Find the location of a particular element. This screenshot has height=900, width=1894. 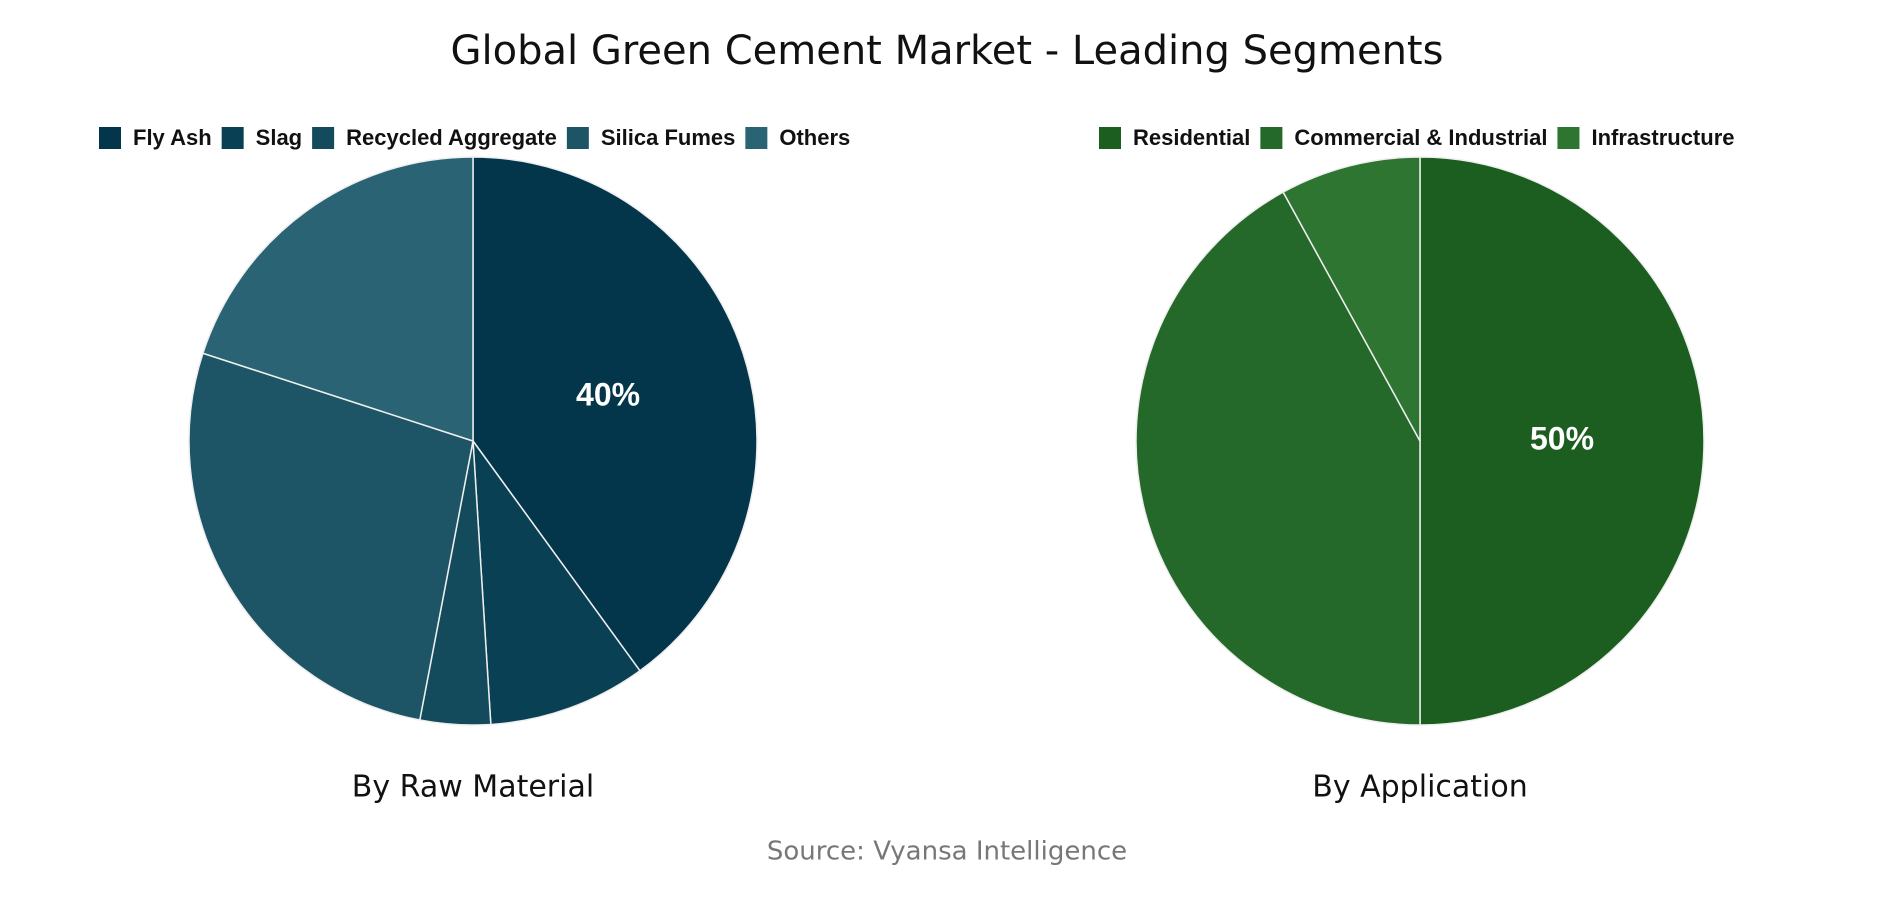

legend-label: Others is located at coordinates (814, 137).